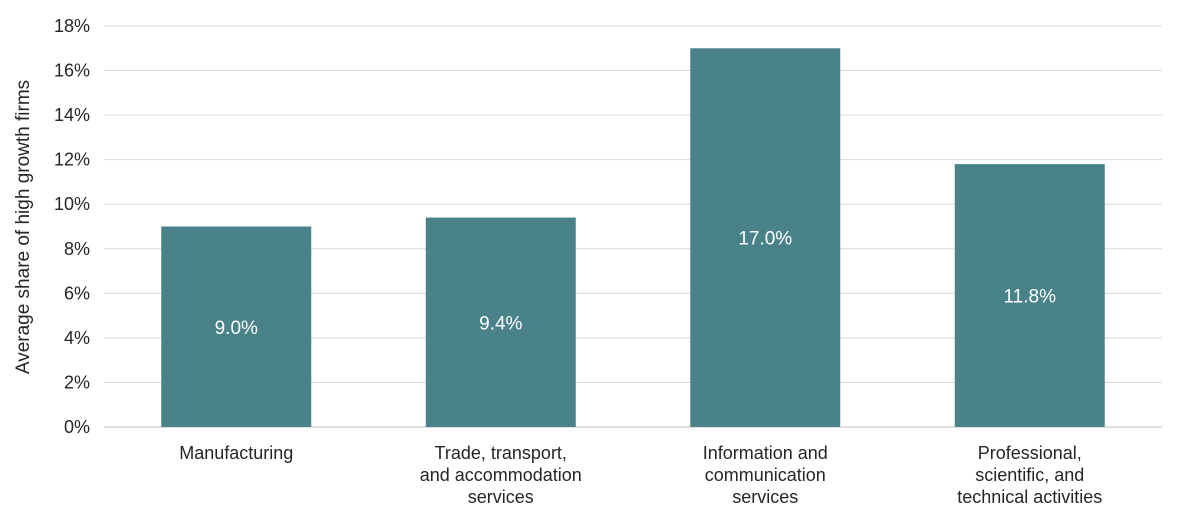 The image size is (1180, 532). I want to click on x-category-label: scientific, and, so click(1029, 475).